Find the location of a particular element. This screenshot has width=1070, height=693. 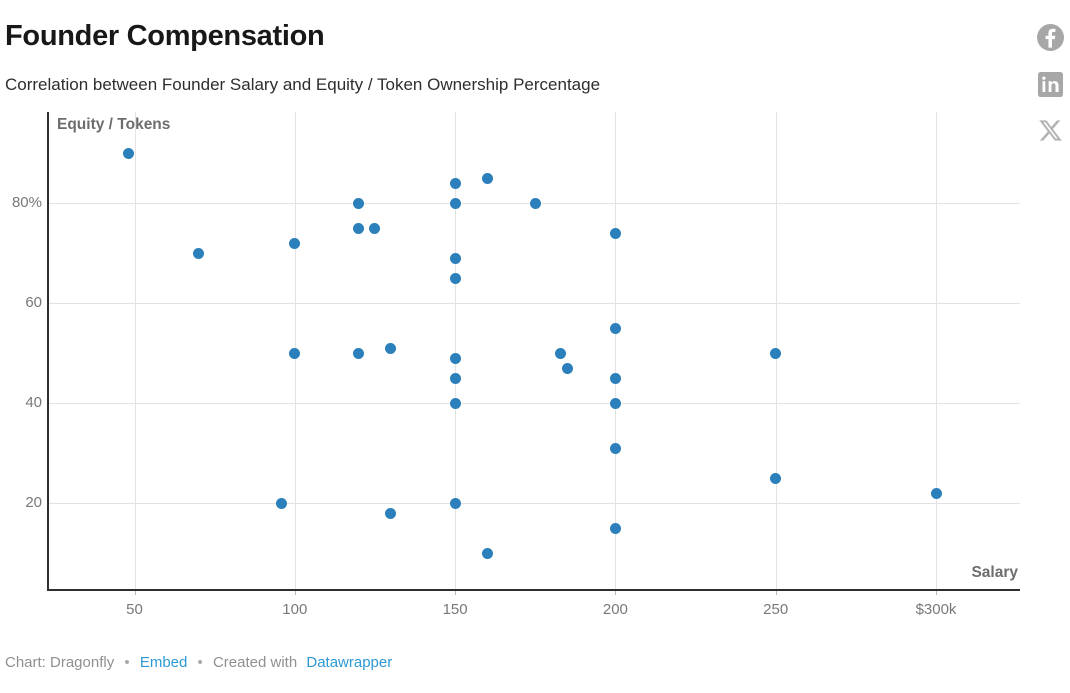

x-icon is located at coordinates (1050, 130).